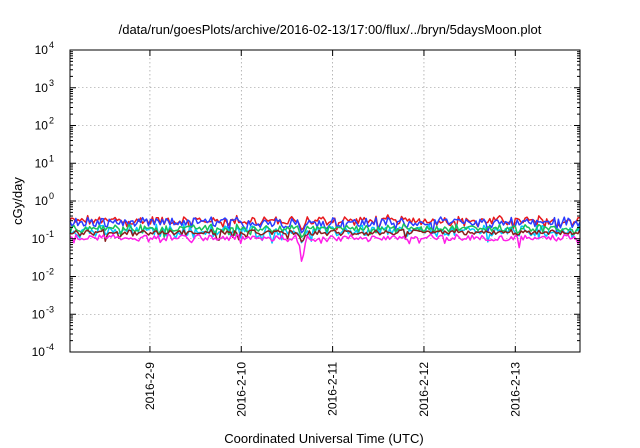 The image size is (640, 448). What do you see at coordinates (51, 83) in the screenshot?
I see `y-tick-exponent: 3` at bounding box center [51, 83].